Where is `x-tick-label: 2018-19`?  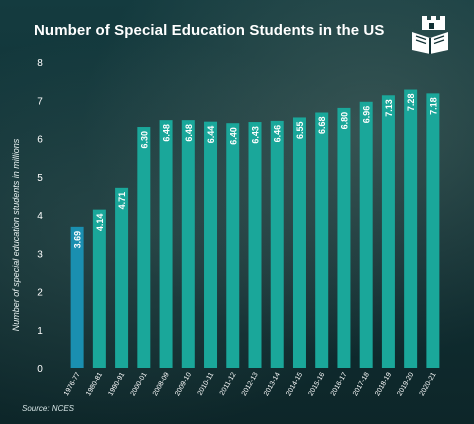 x-tick-label: 2018-19 is located at coordinates (383, 384).